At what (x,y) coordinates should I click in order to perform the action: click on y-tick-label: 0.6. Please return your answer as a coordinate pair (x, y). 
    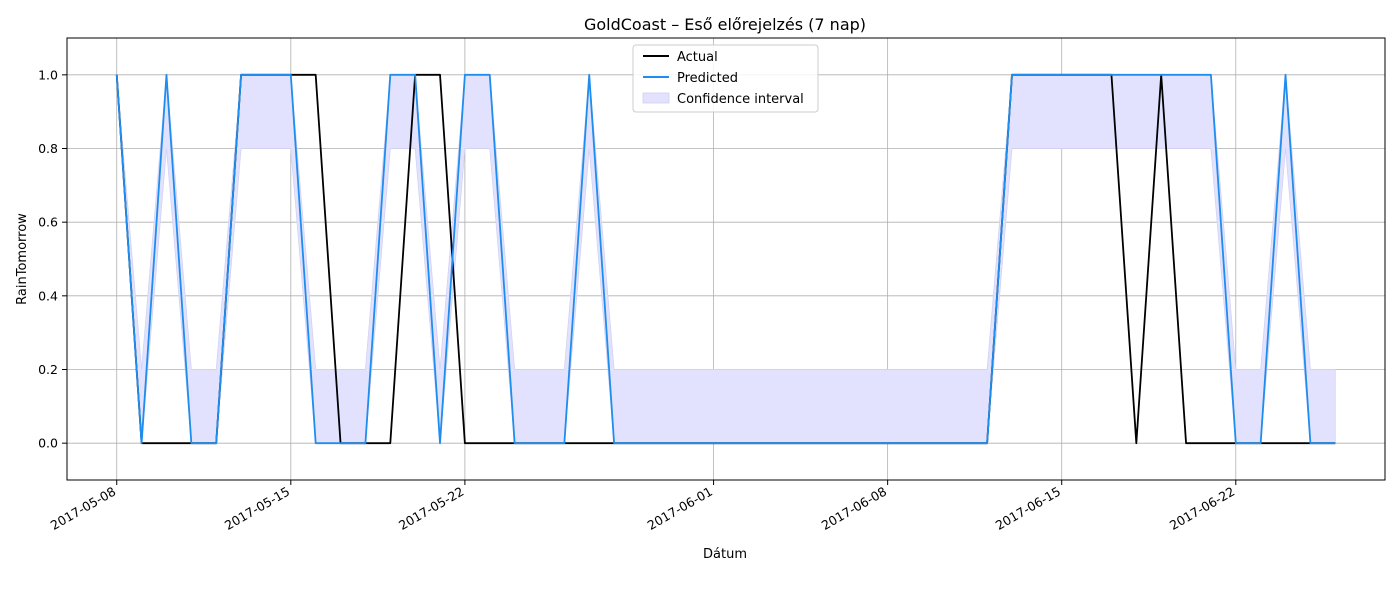
    Looking at the image, I should click on (48, 222).